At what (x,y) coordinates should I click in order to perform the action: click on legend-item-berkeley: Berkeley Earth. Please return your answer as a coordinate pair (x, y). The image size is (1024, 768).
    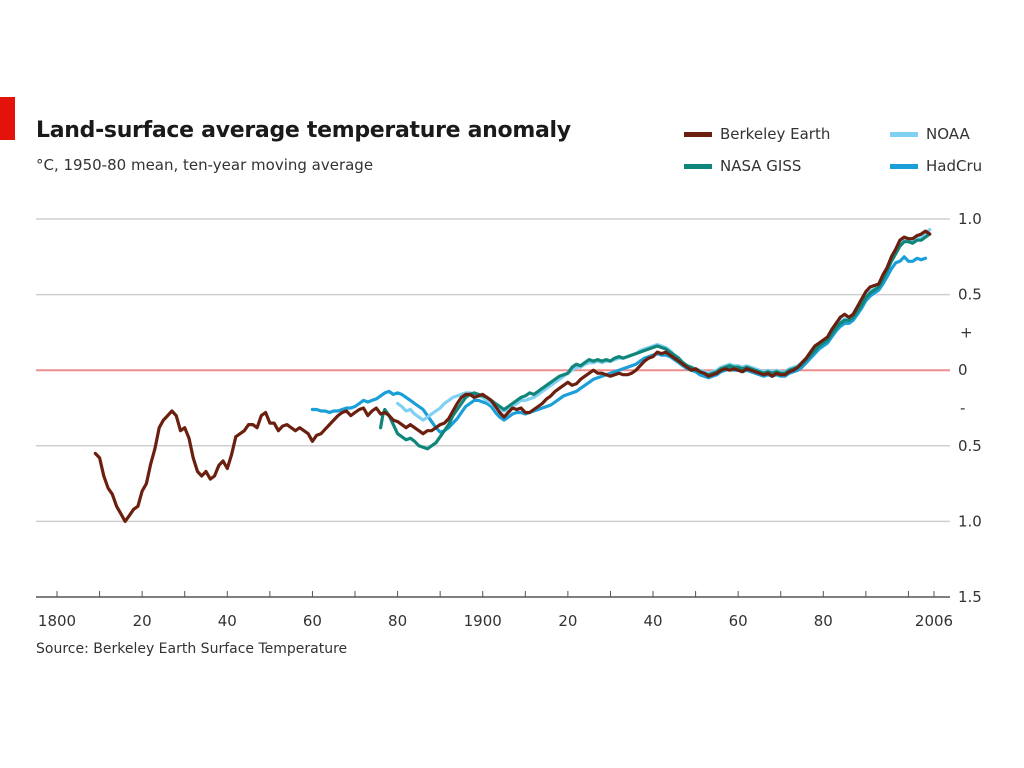
    Looking at the image, I should click on (757, 134).